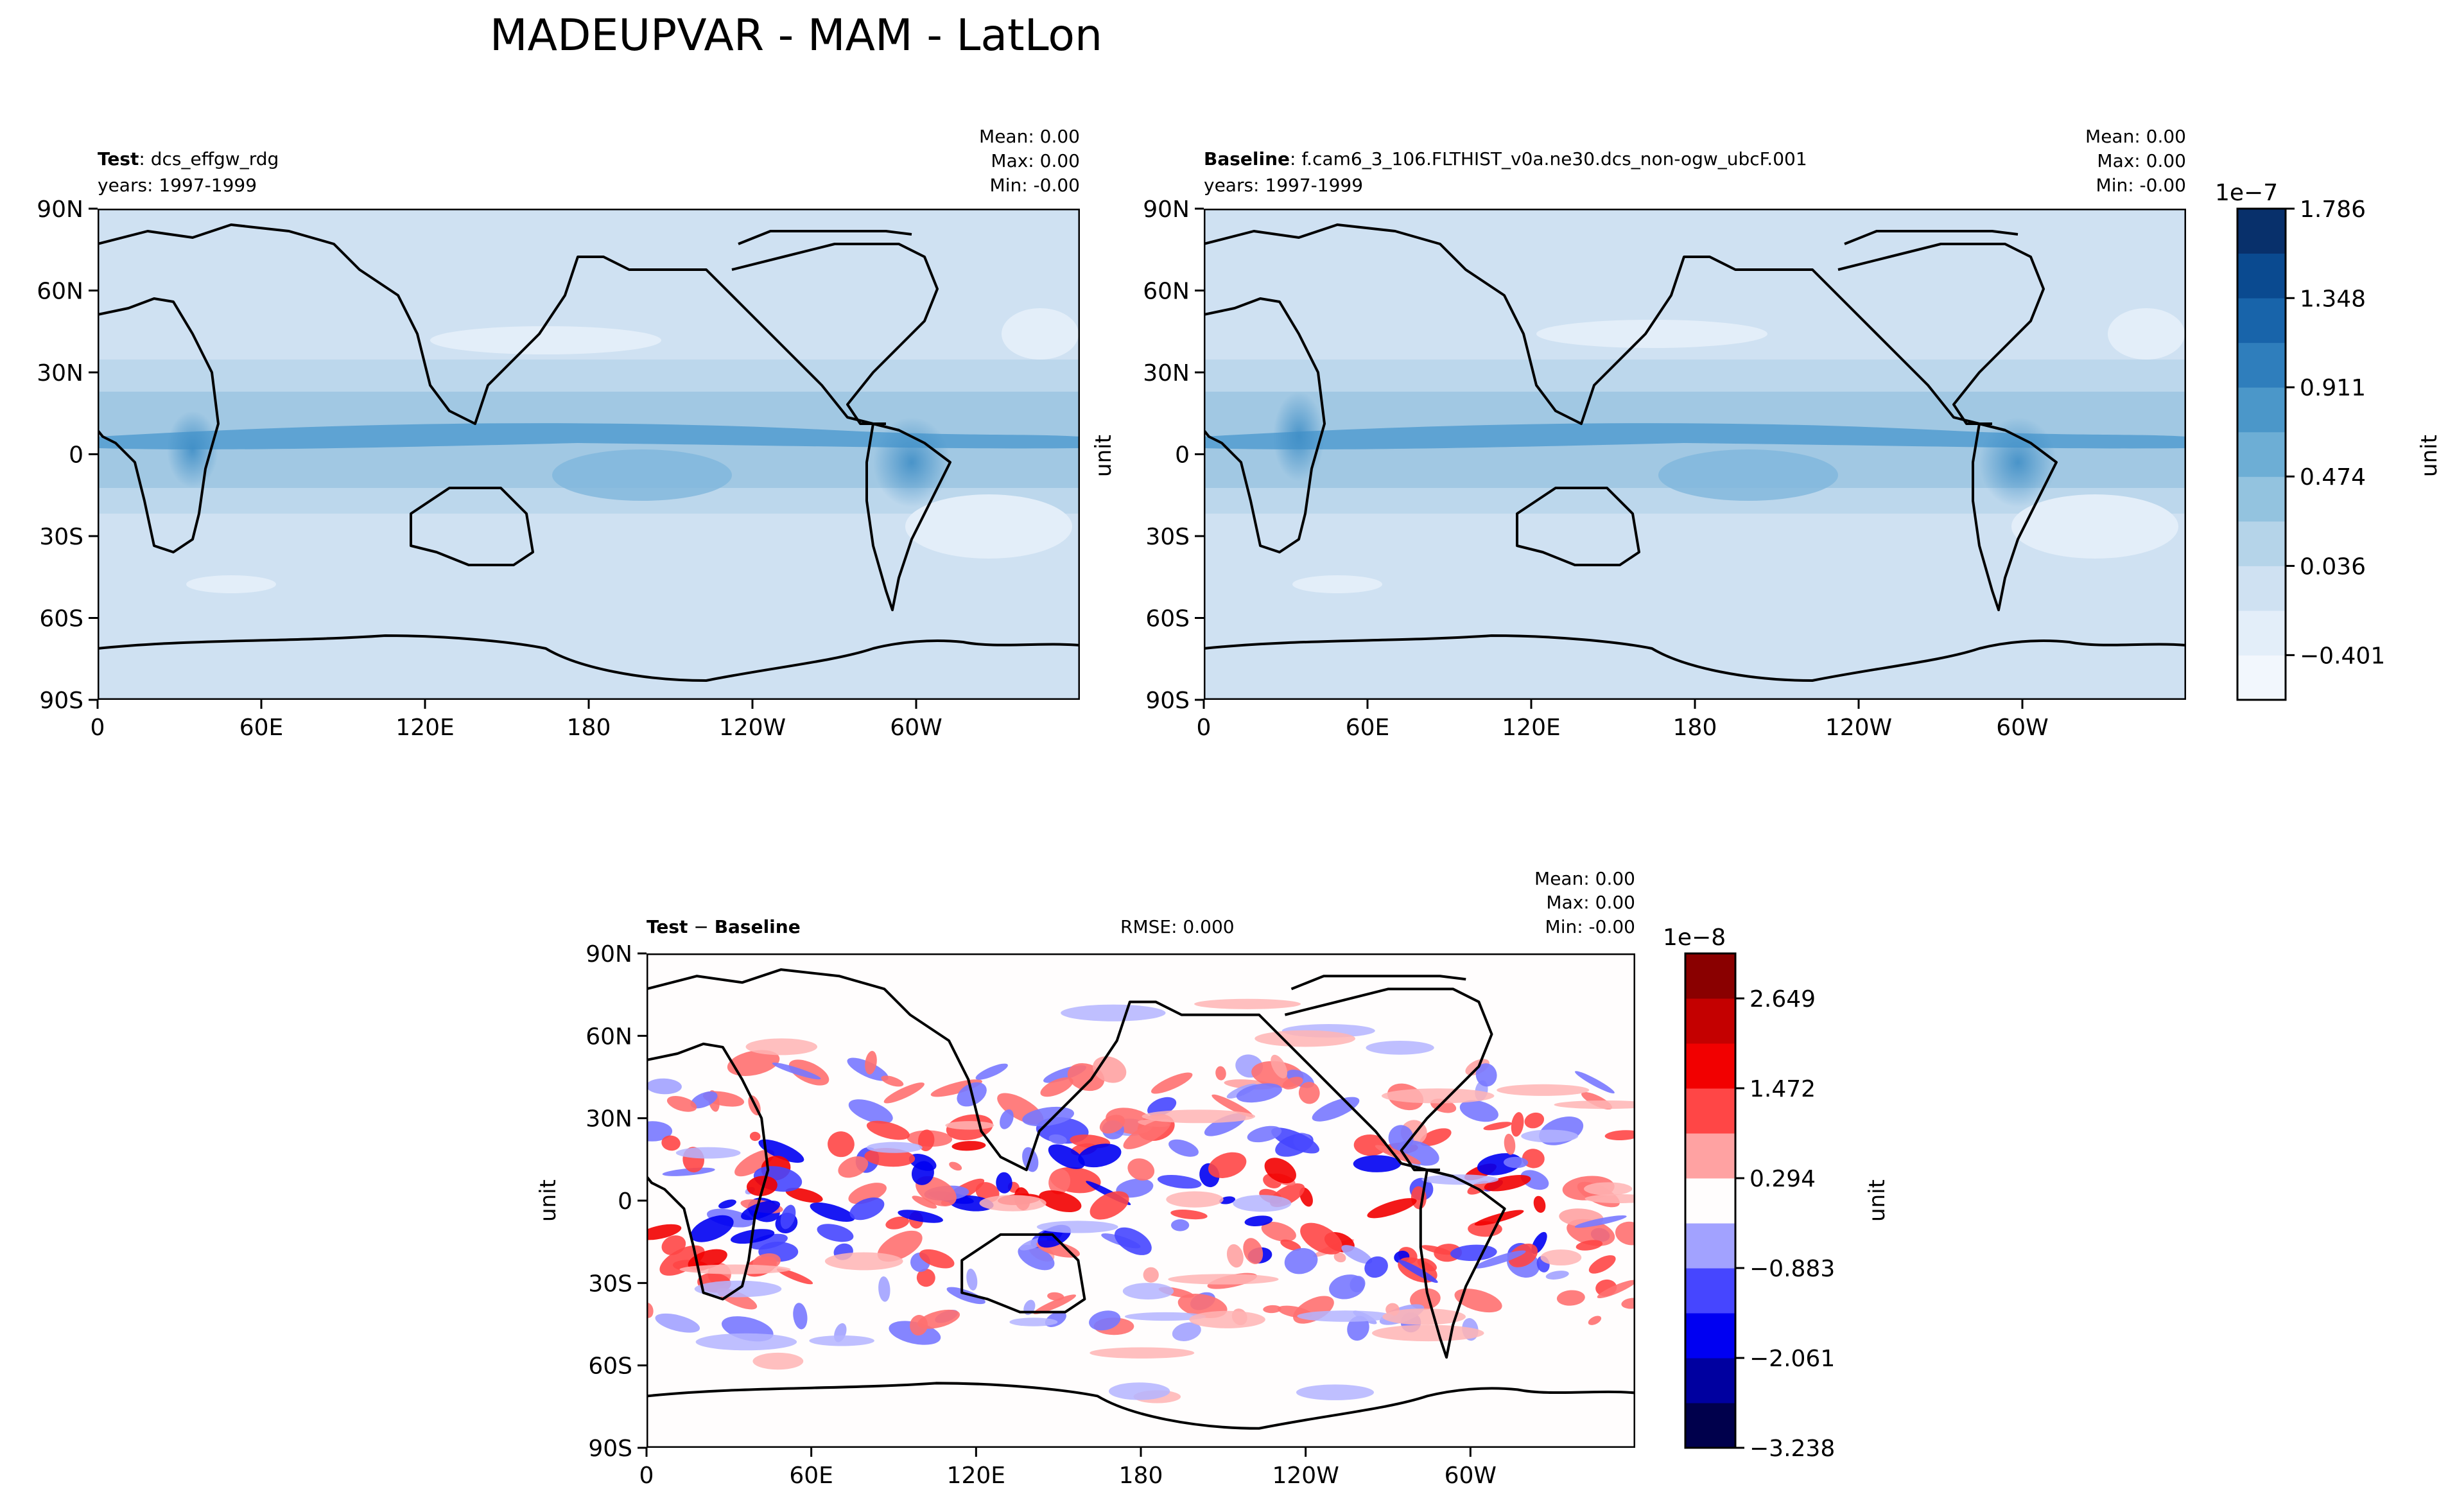 Image resolution: width=2457 pixels, height=1512 pixels. What do you see at coordinates (1283, 185) in the screenshot?
I see `baseline-years: years: 1997-1999` at bounding box center [1283, 185].